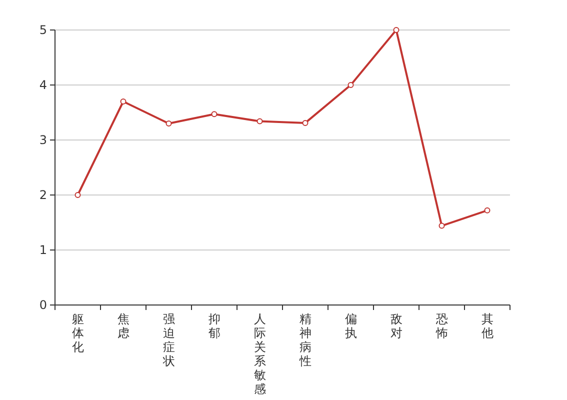 The image size is (567, 400). What do you see at coordinates (43, 250) in the screenshot?
I see `y-tick-label: 1` at bounding box center [43, 250].